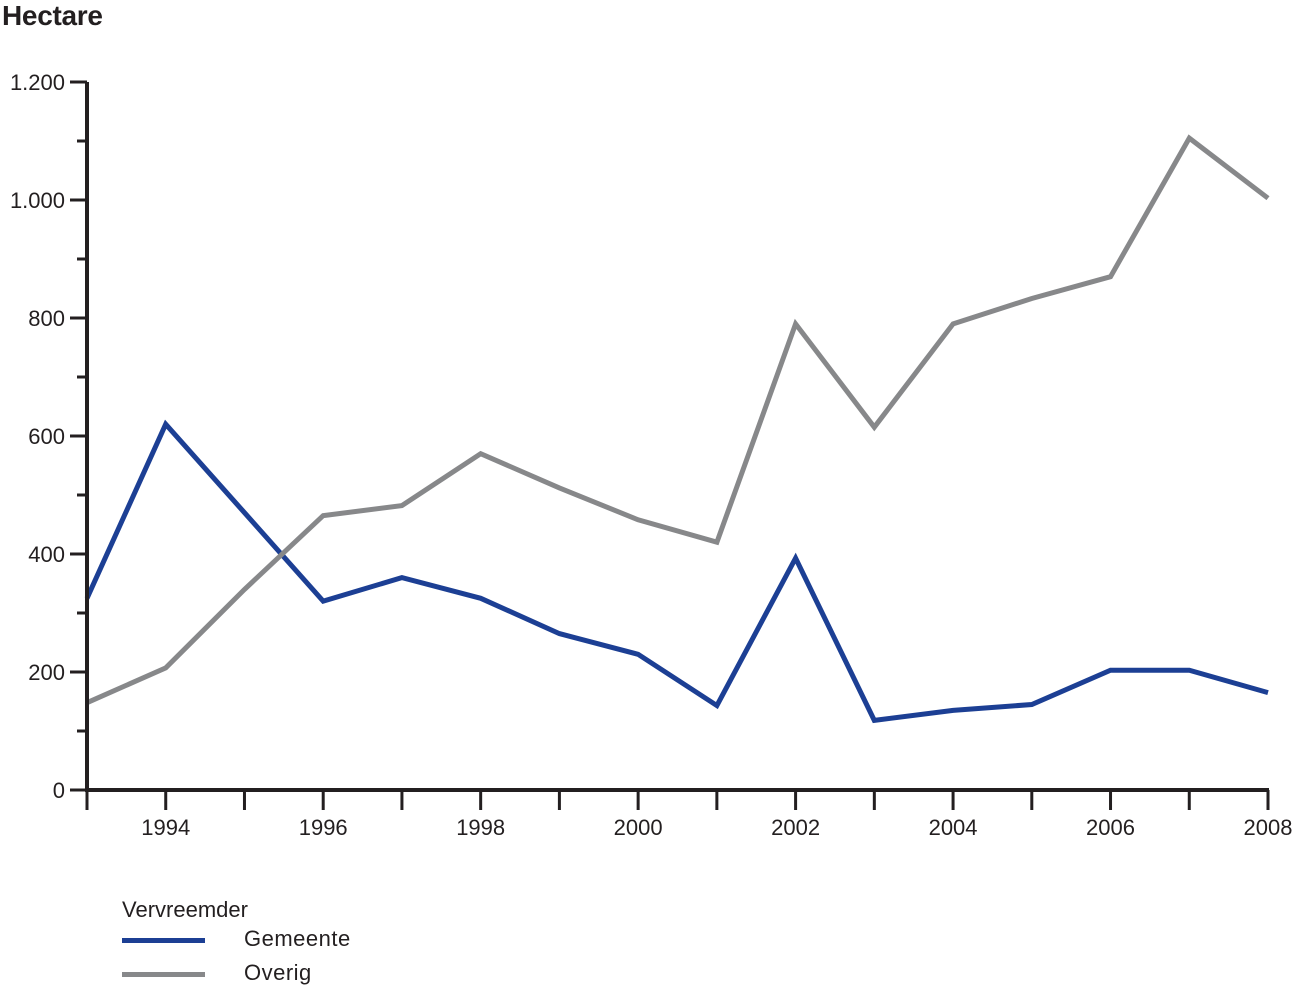  Describe the element at coordinates (216, 975) in the screenshot. I see `legend-item-overig: Overig` at that location.